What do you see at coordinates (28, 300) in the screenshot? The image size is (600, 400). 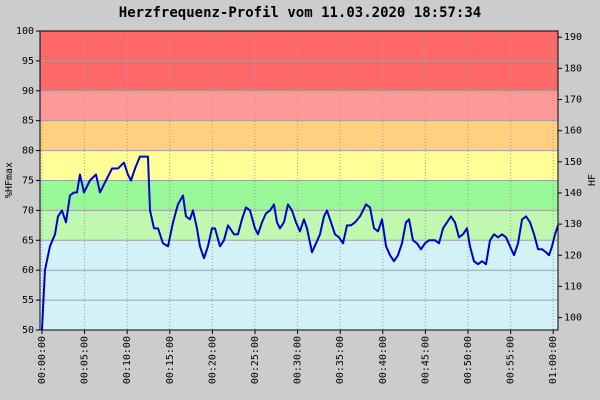 I see `y-tick-label: 55` at bounding box center [28, 300].